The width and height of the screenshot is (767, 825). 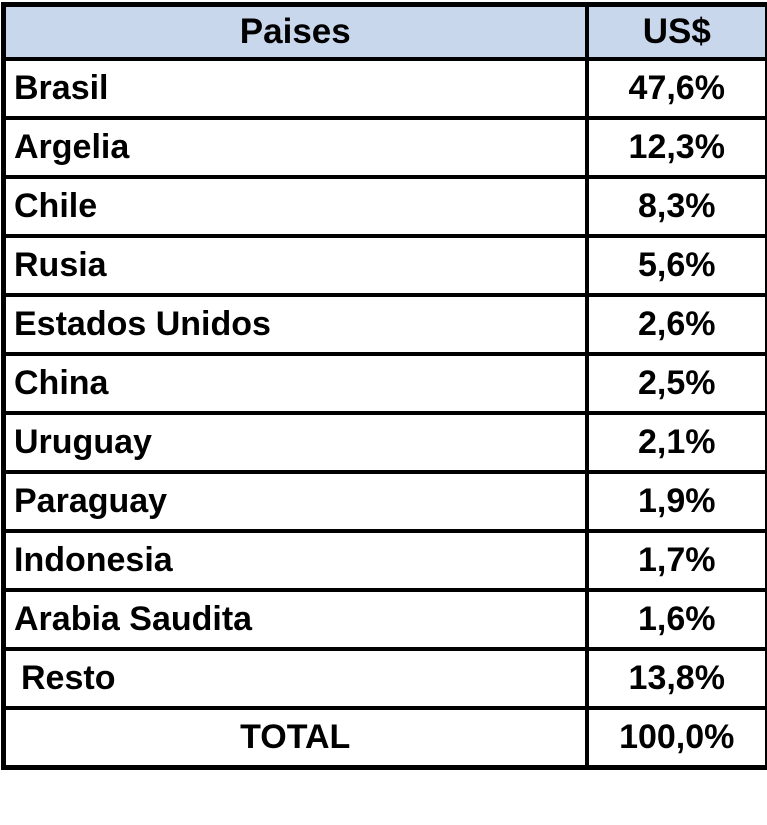 What do you see at coordinates (295, 147) in the screenshot?
I see `country-cell: Argelia` at bounding box center [295, 147].